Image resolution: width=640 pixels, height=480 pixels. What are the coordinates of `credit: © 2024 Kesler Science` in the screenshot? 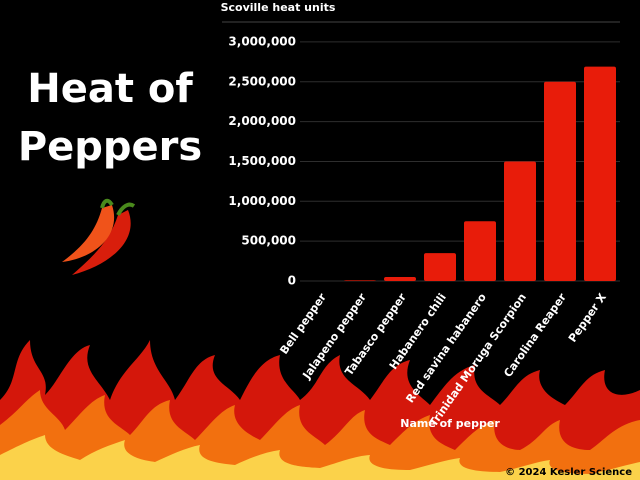 It's located at (568, 472).